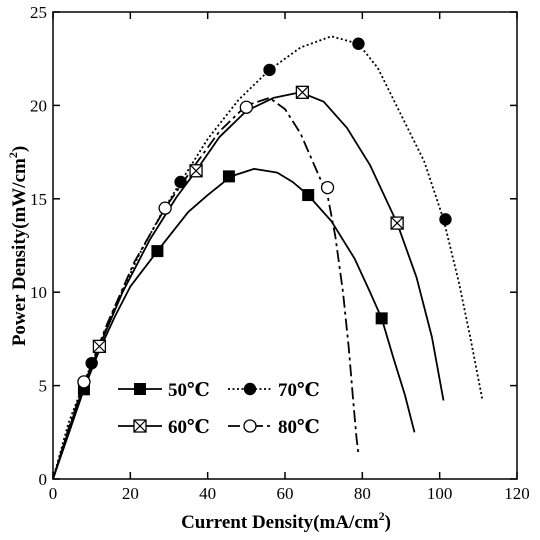 This screenshot has width=540, height=540. Describe the element at coordinates (43, 479) in the screenshot. I see `y-tick-label: 0` at that location.